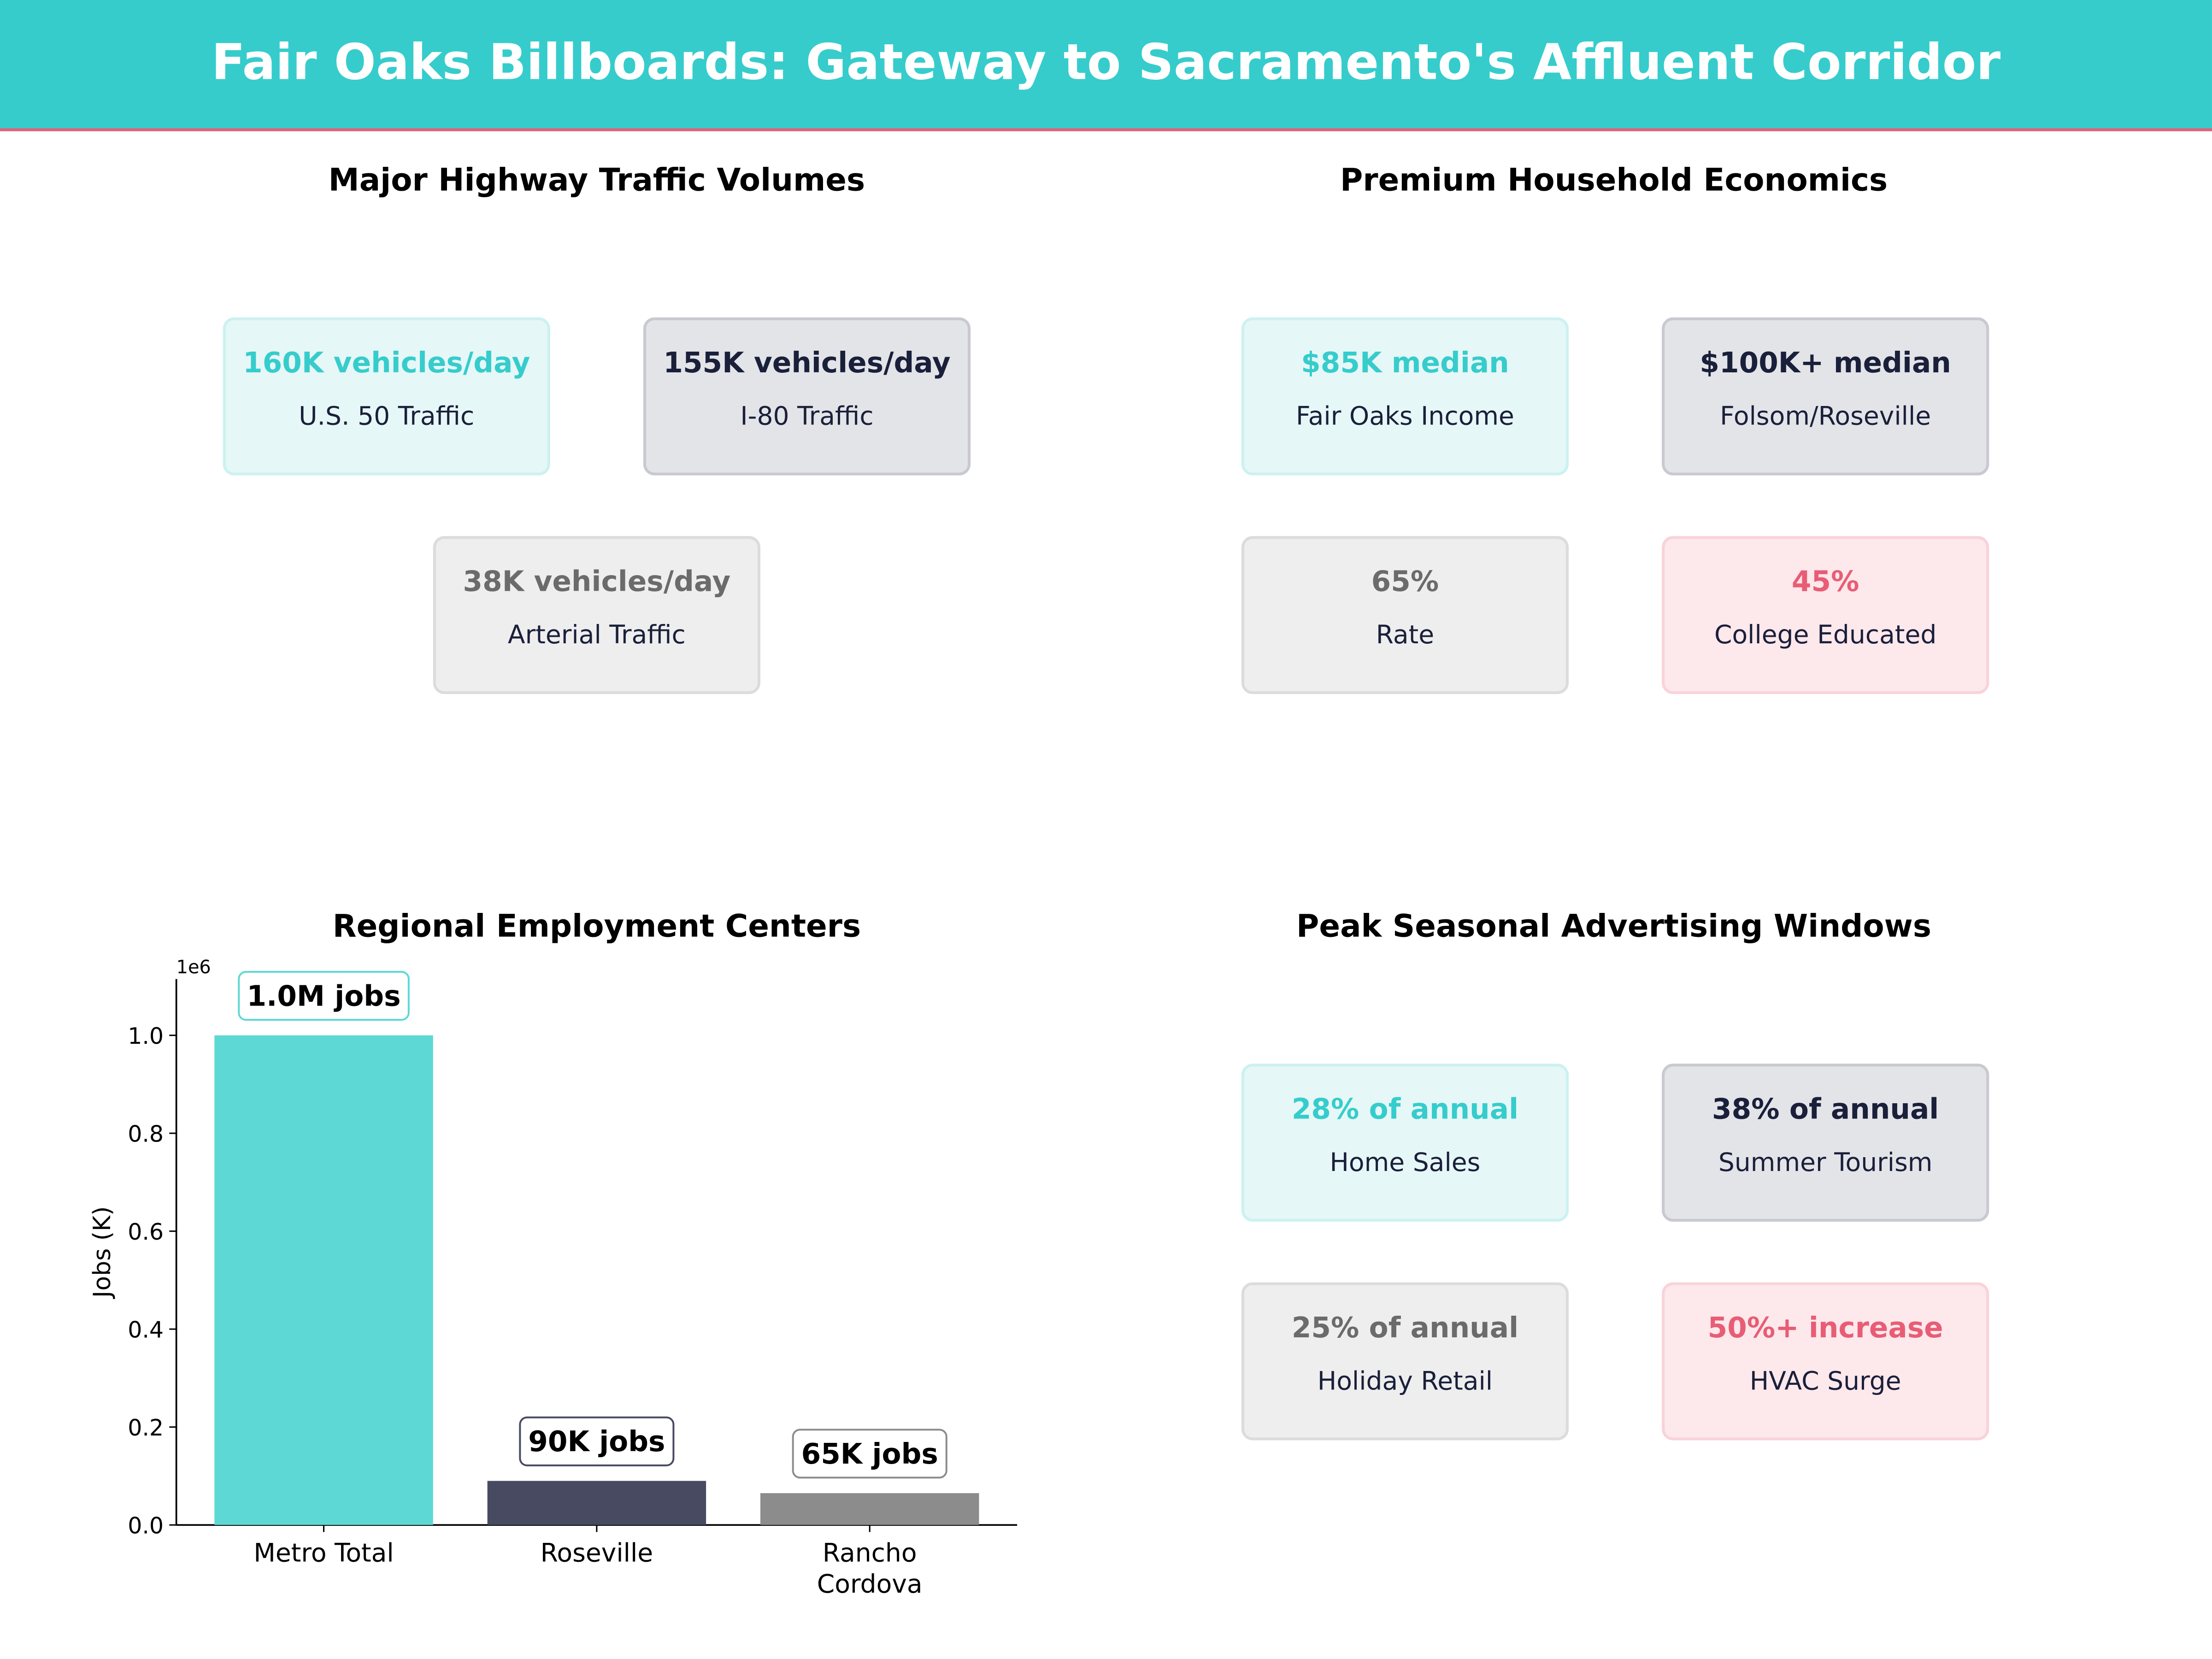 The width and height of the screenshot is (2212, 1659). I want to click on economics-card: 65% Rate, so click(1405, 615).